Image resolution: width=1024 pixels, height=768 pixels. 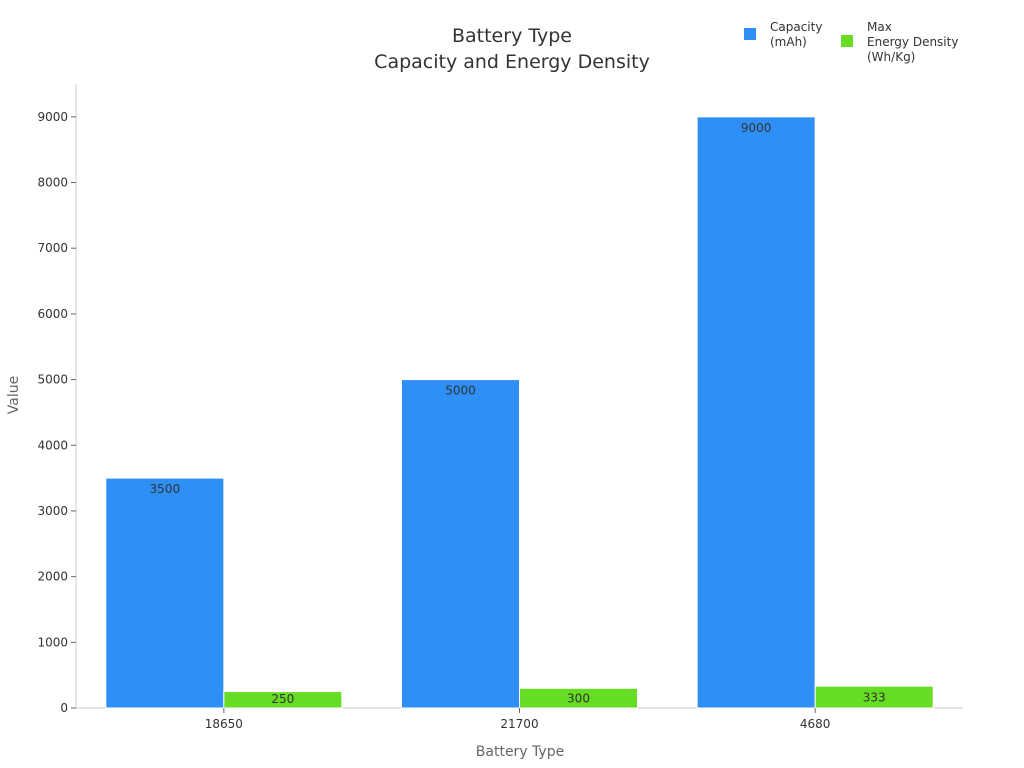 I want to click on chart-subtitle: Capacity and Energy Density, so click(x=512, y=62).